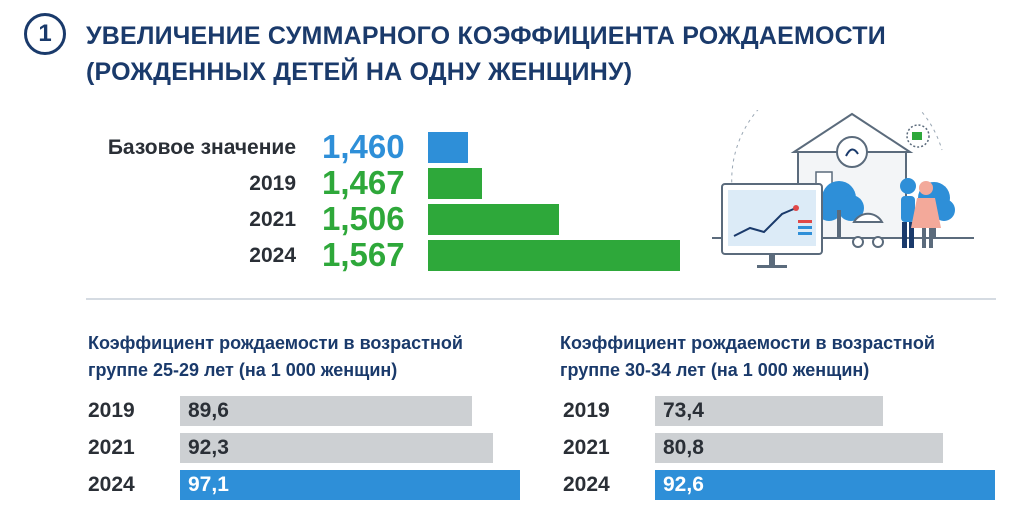  I want to click on value-label: 1,567, so click(363, 254).